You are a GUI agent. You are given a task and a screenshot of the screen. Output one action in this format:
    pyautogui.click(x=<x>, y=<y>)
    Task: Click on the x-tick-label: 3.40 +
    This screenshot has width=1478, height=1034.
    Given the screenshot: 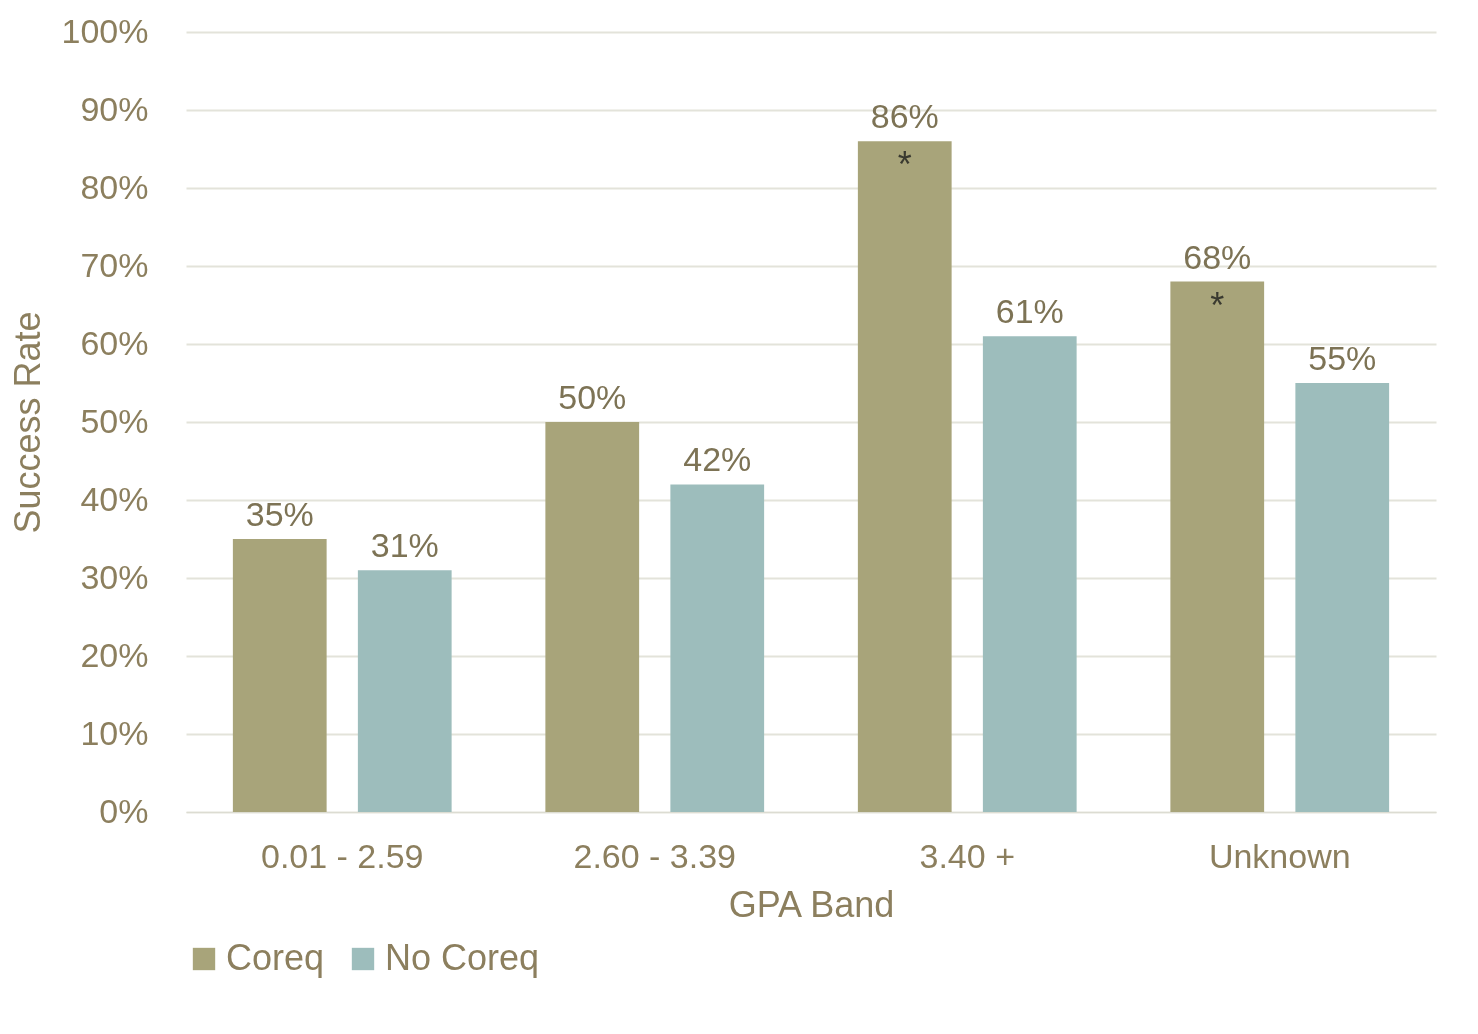 What is the action you would take?
    pyautogui.click(x=967, y=855)
    